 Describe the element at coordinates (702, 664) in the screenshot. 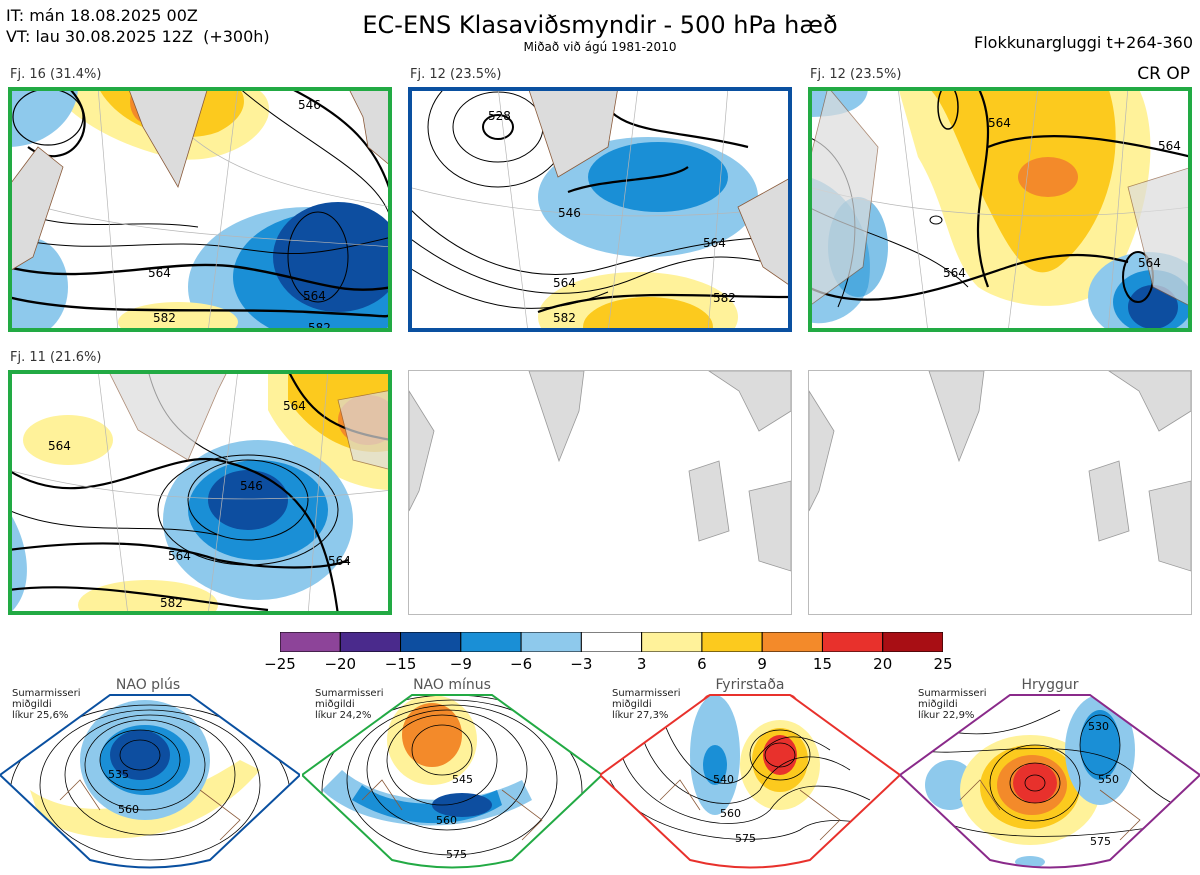

I see `colorbar-tick-label: 6` at that location.